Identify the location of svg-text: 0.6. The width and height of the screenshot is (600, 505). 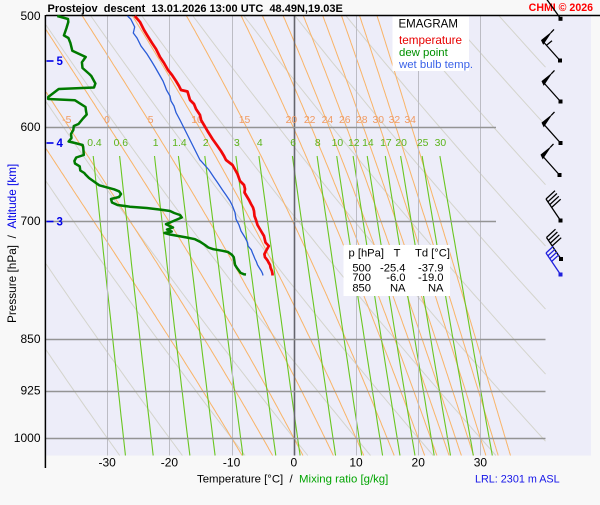
(121, 143).